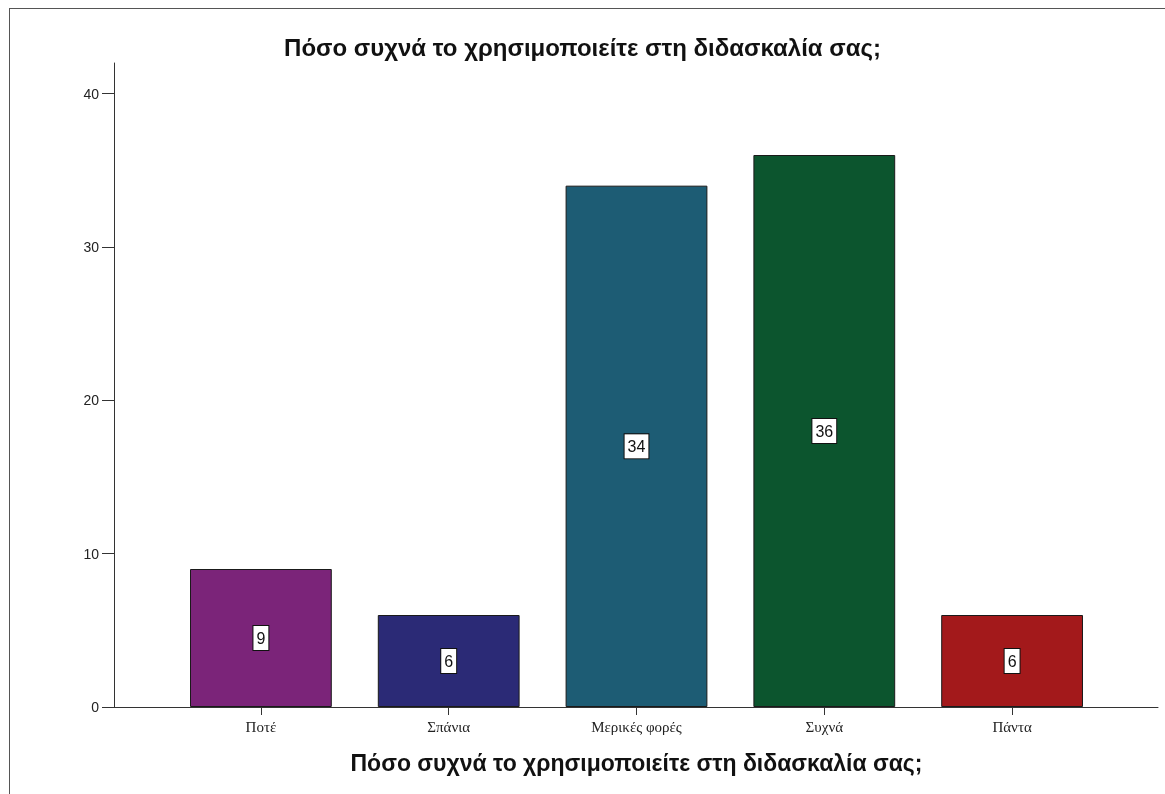  Describe the element at coordinates (91, 93) in the screenshot. I see `y-tick-label: 40` at that location.